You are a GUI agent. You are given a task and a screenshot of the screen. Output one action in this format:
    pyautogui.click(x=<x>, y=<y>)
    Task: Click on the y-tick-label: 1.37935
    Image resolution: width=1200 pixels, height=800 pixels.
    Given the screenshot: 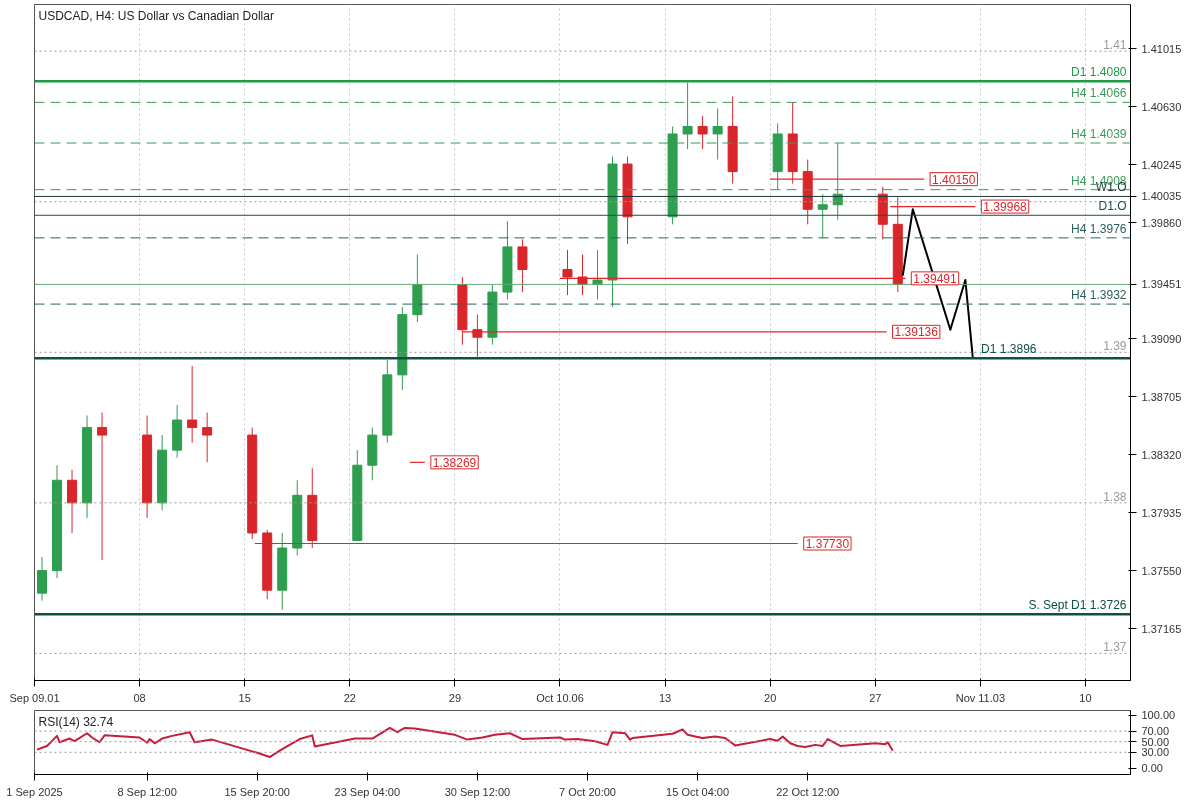 What is the action you would take?
    pyautogui.click(x=1161, y=512)
    